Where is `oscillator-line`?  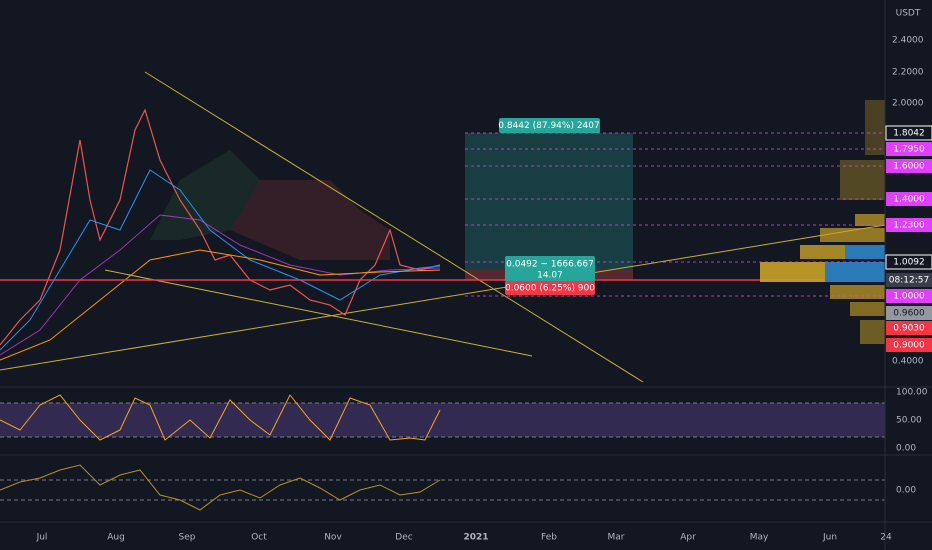 oscillator-line is located at coordinates (220, 487).